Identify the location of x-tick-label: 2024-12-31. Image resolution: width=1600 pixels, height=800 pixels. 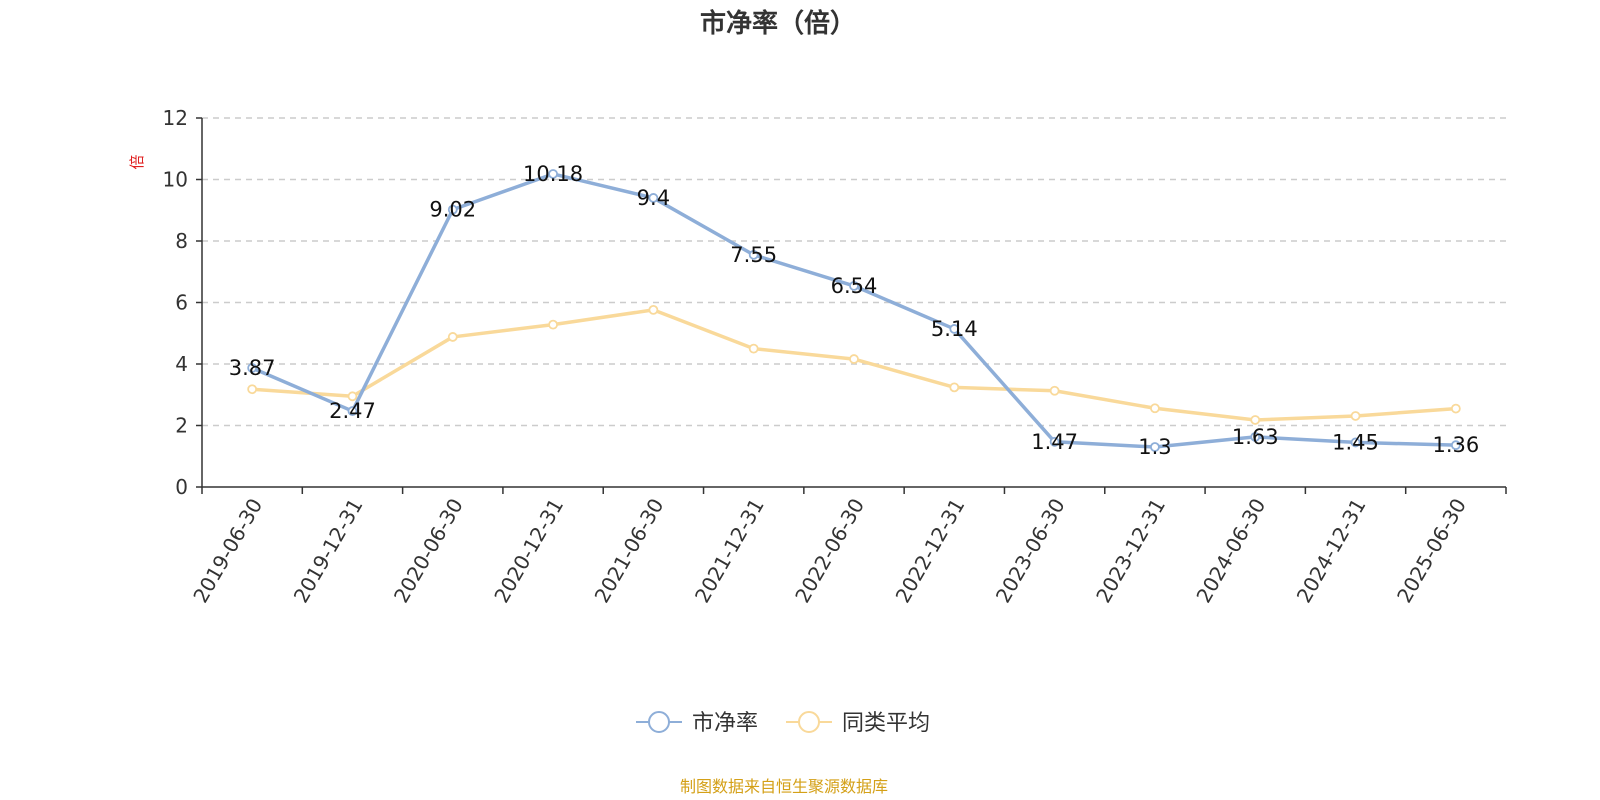
(1331, 550).